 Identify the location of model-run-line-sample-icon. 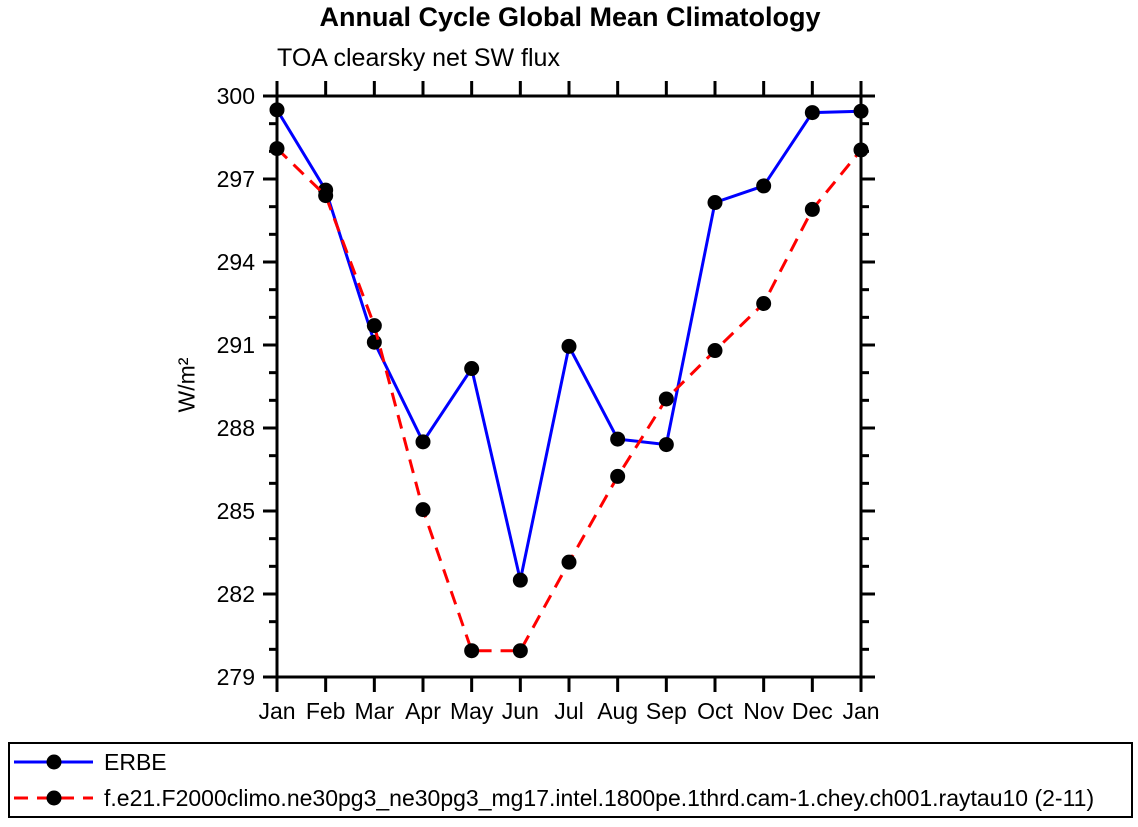
(53, 798).